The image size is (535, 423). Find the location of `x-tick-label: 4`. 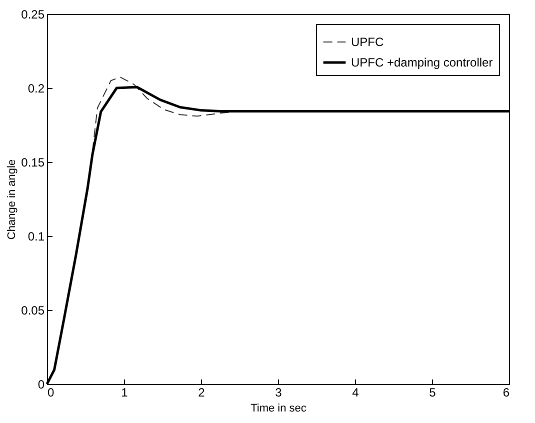

x-tick-label: 4 is located at coordinates (356, 393).